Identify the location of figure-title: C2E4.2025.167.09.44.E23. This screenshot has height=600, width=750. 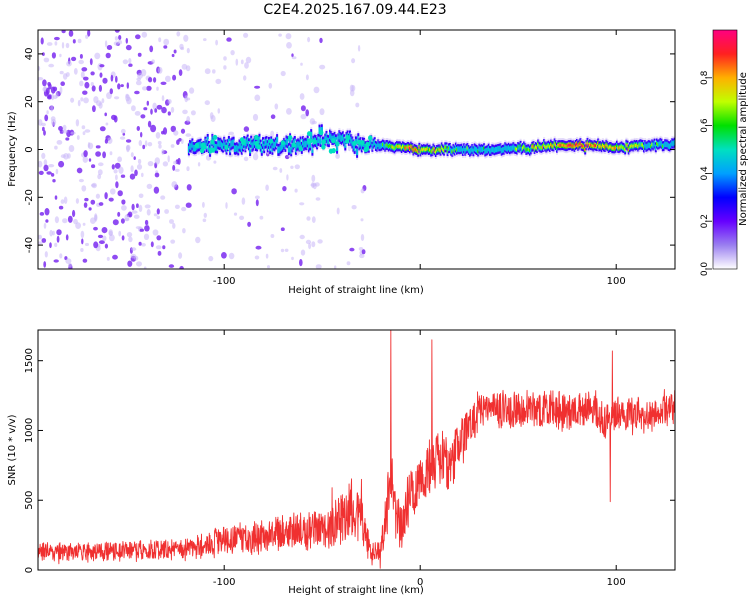
(354, 10).